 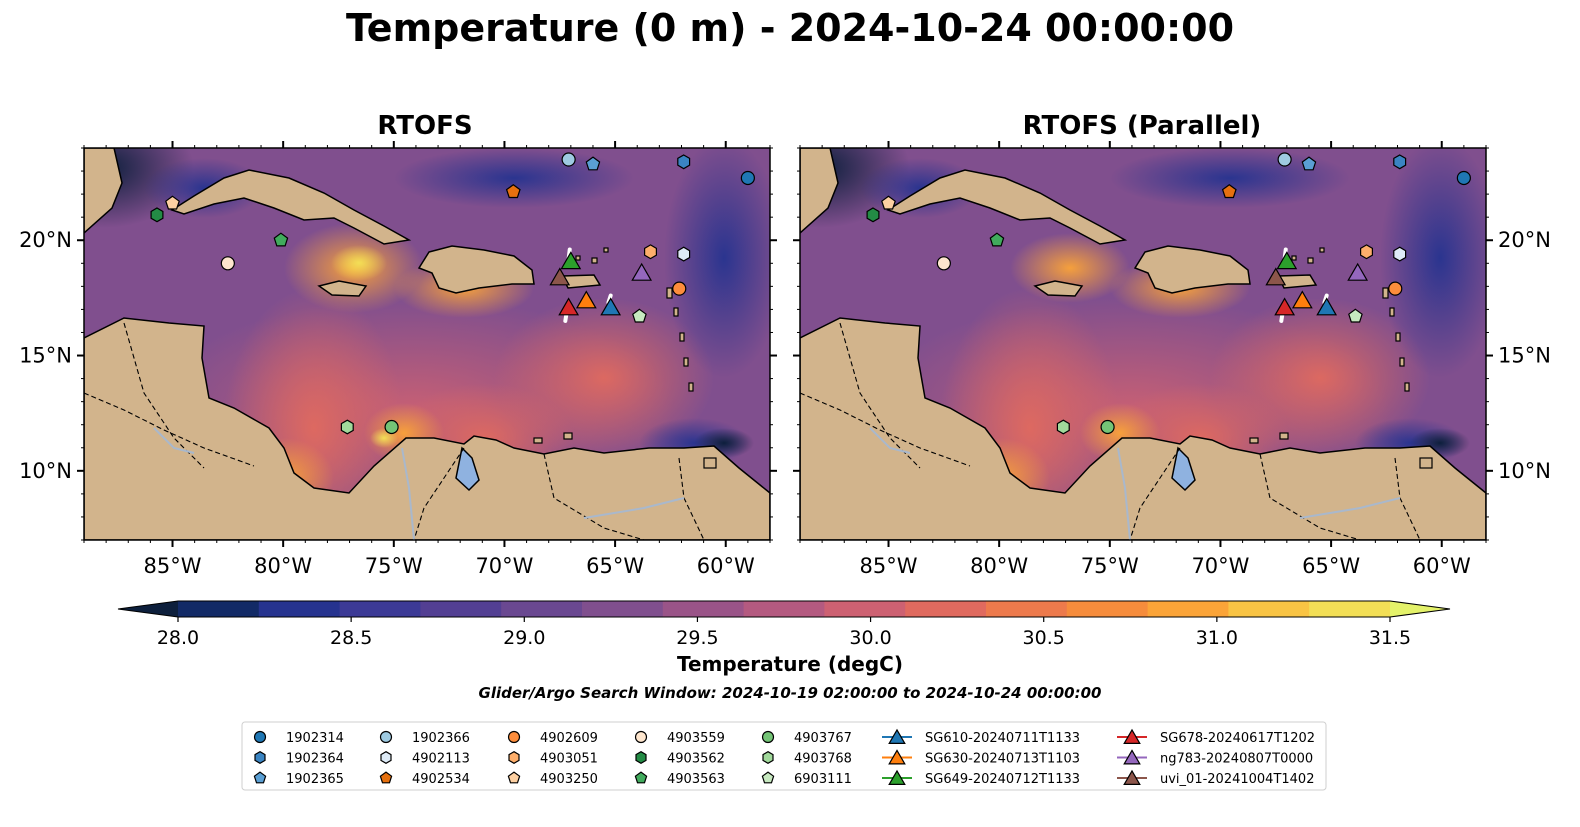 I want to click on legend-float-label: 4903250, so click(x=569, y=779).